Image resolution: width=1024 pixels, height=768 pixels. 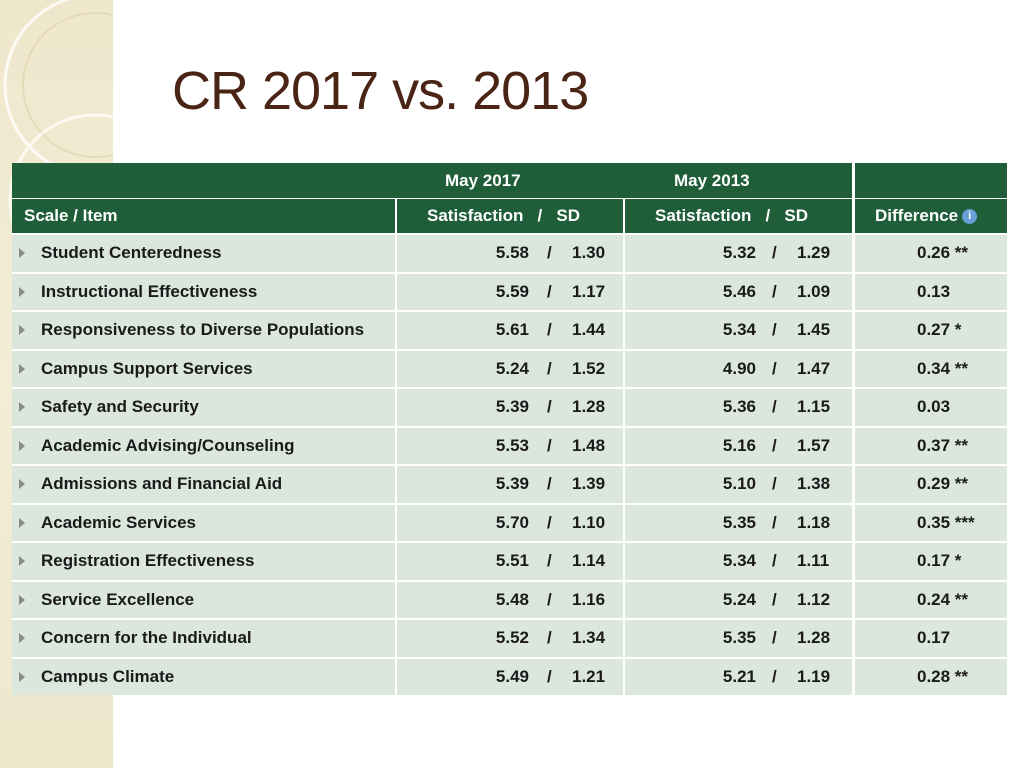 I want to click on satisfaction-2013: 5.36, so click(x=739, y=407).